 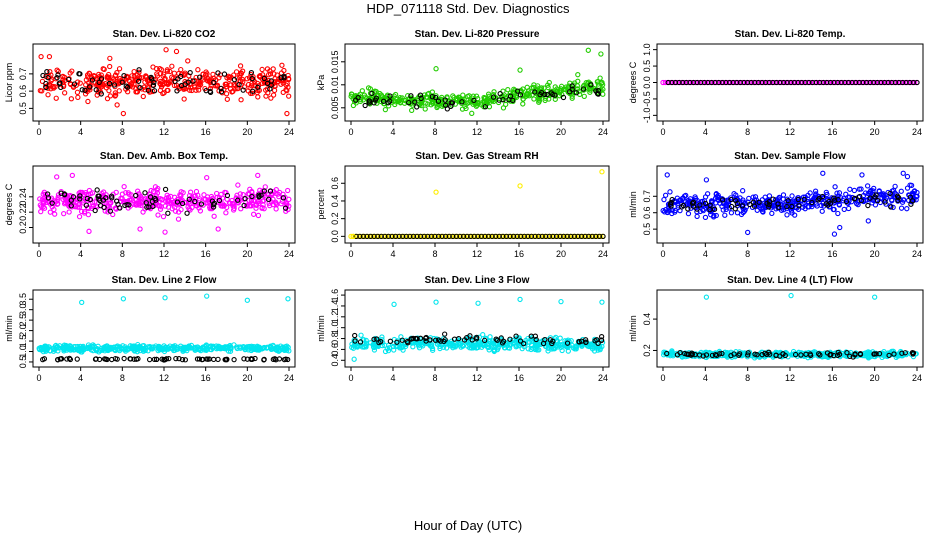 I want to click on x-tick-label: 4, so click(x=392, y=254).